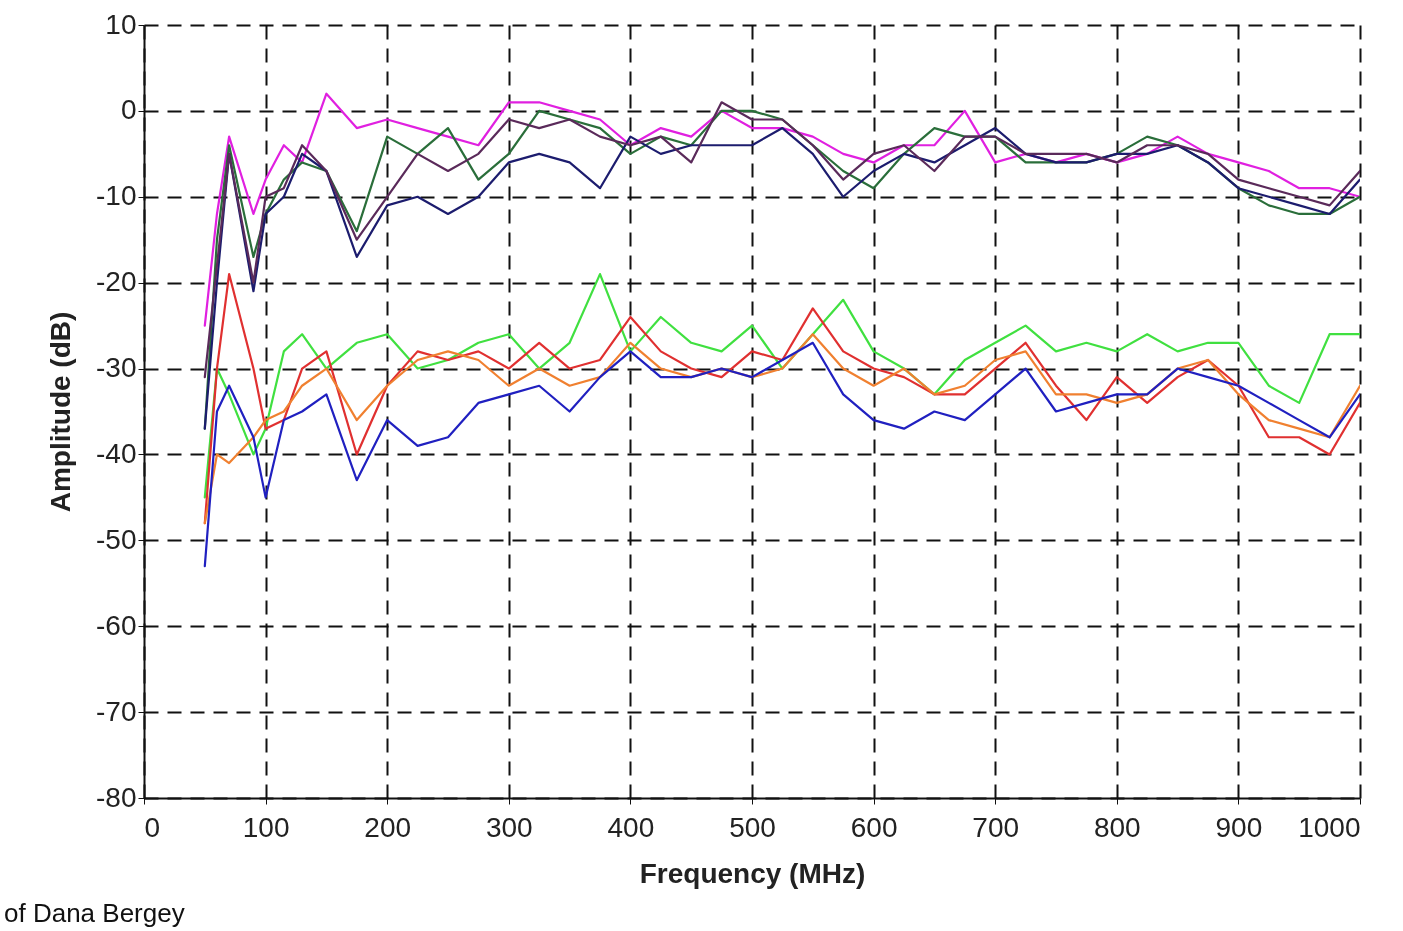  Describe the element at coordinates (388, 827) in the screenshot. I see `x-tick-label: 200` at that location.